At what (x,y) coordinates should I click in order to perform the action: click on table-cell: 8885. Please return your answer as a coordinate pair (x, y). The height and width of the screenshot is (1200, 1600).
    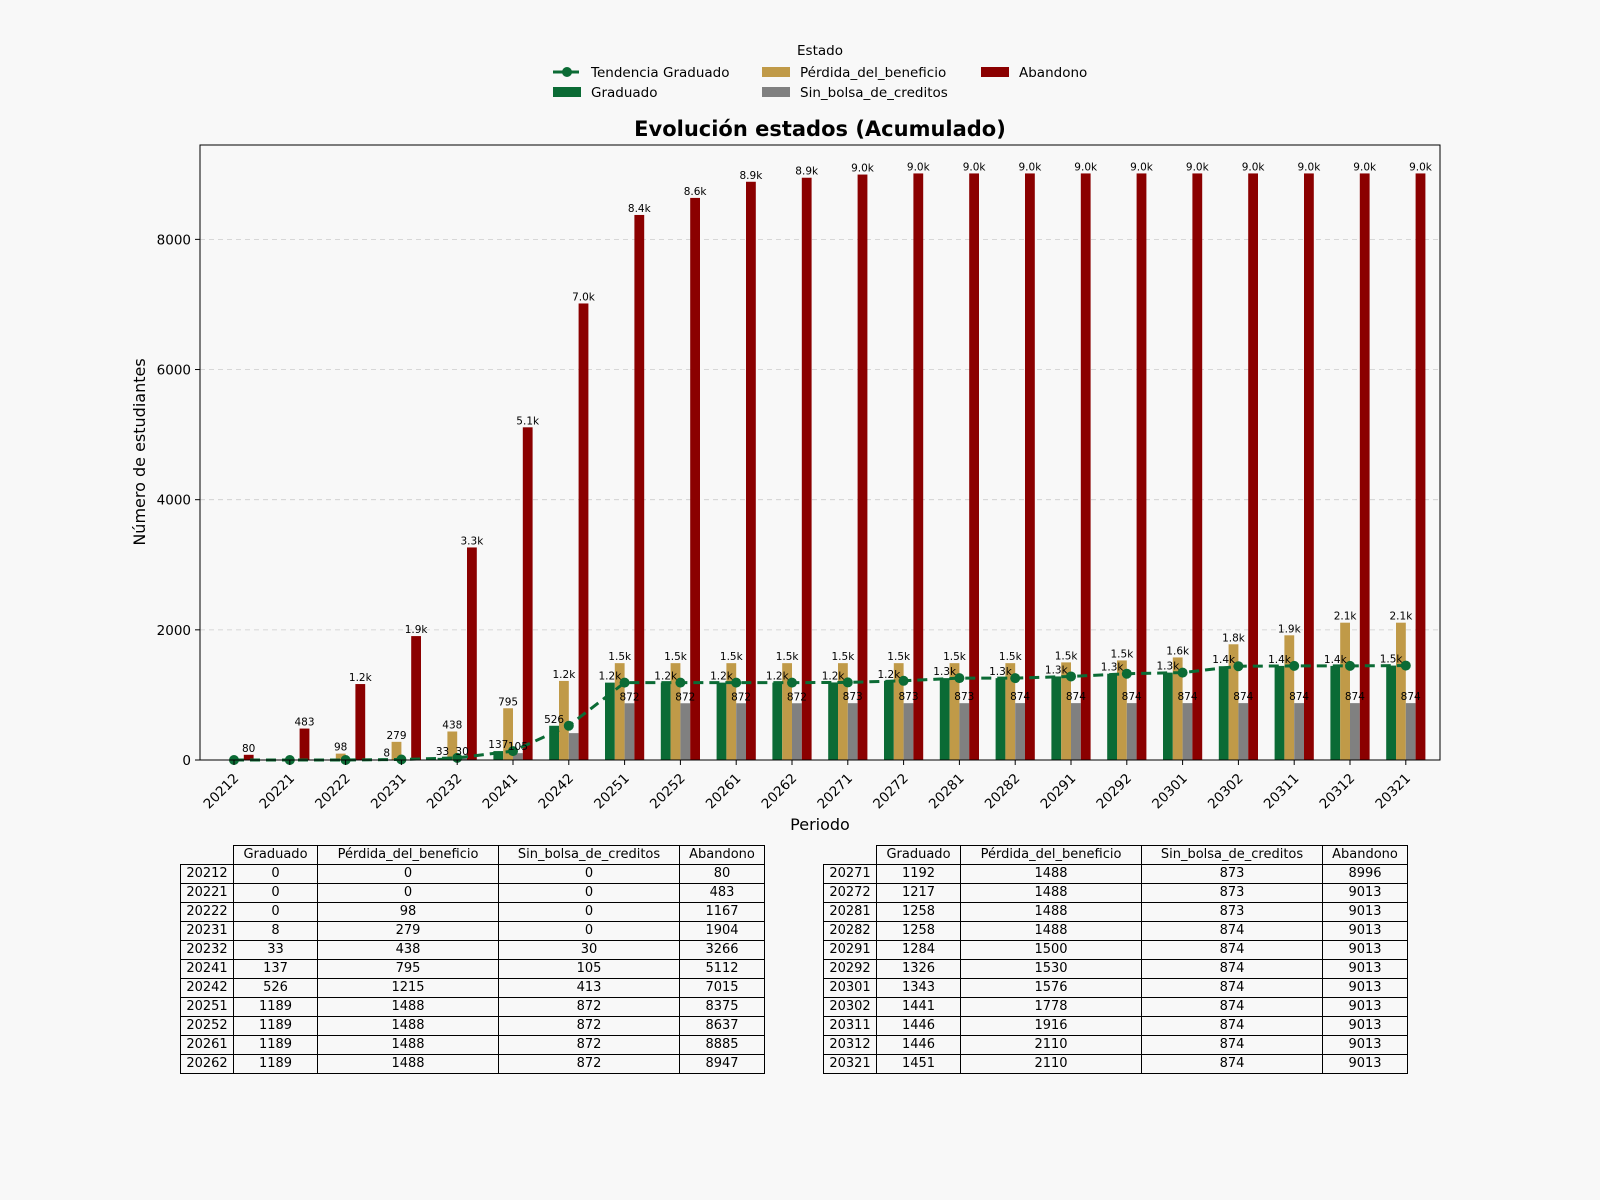
    Looking at the image, I should click on (722, 1045).